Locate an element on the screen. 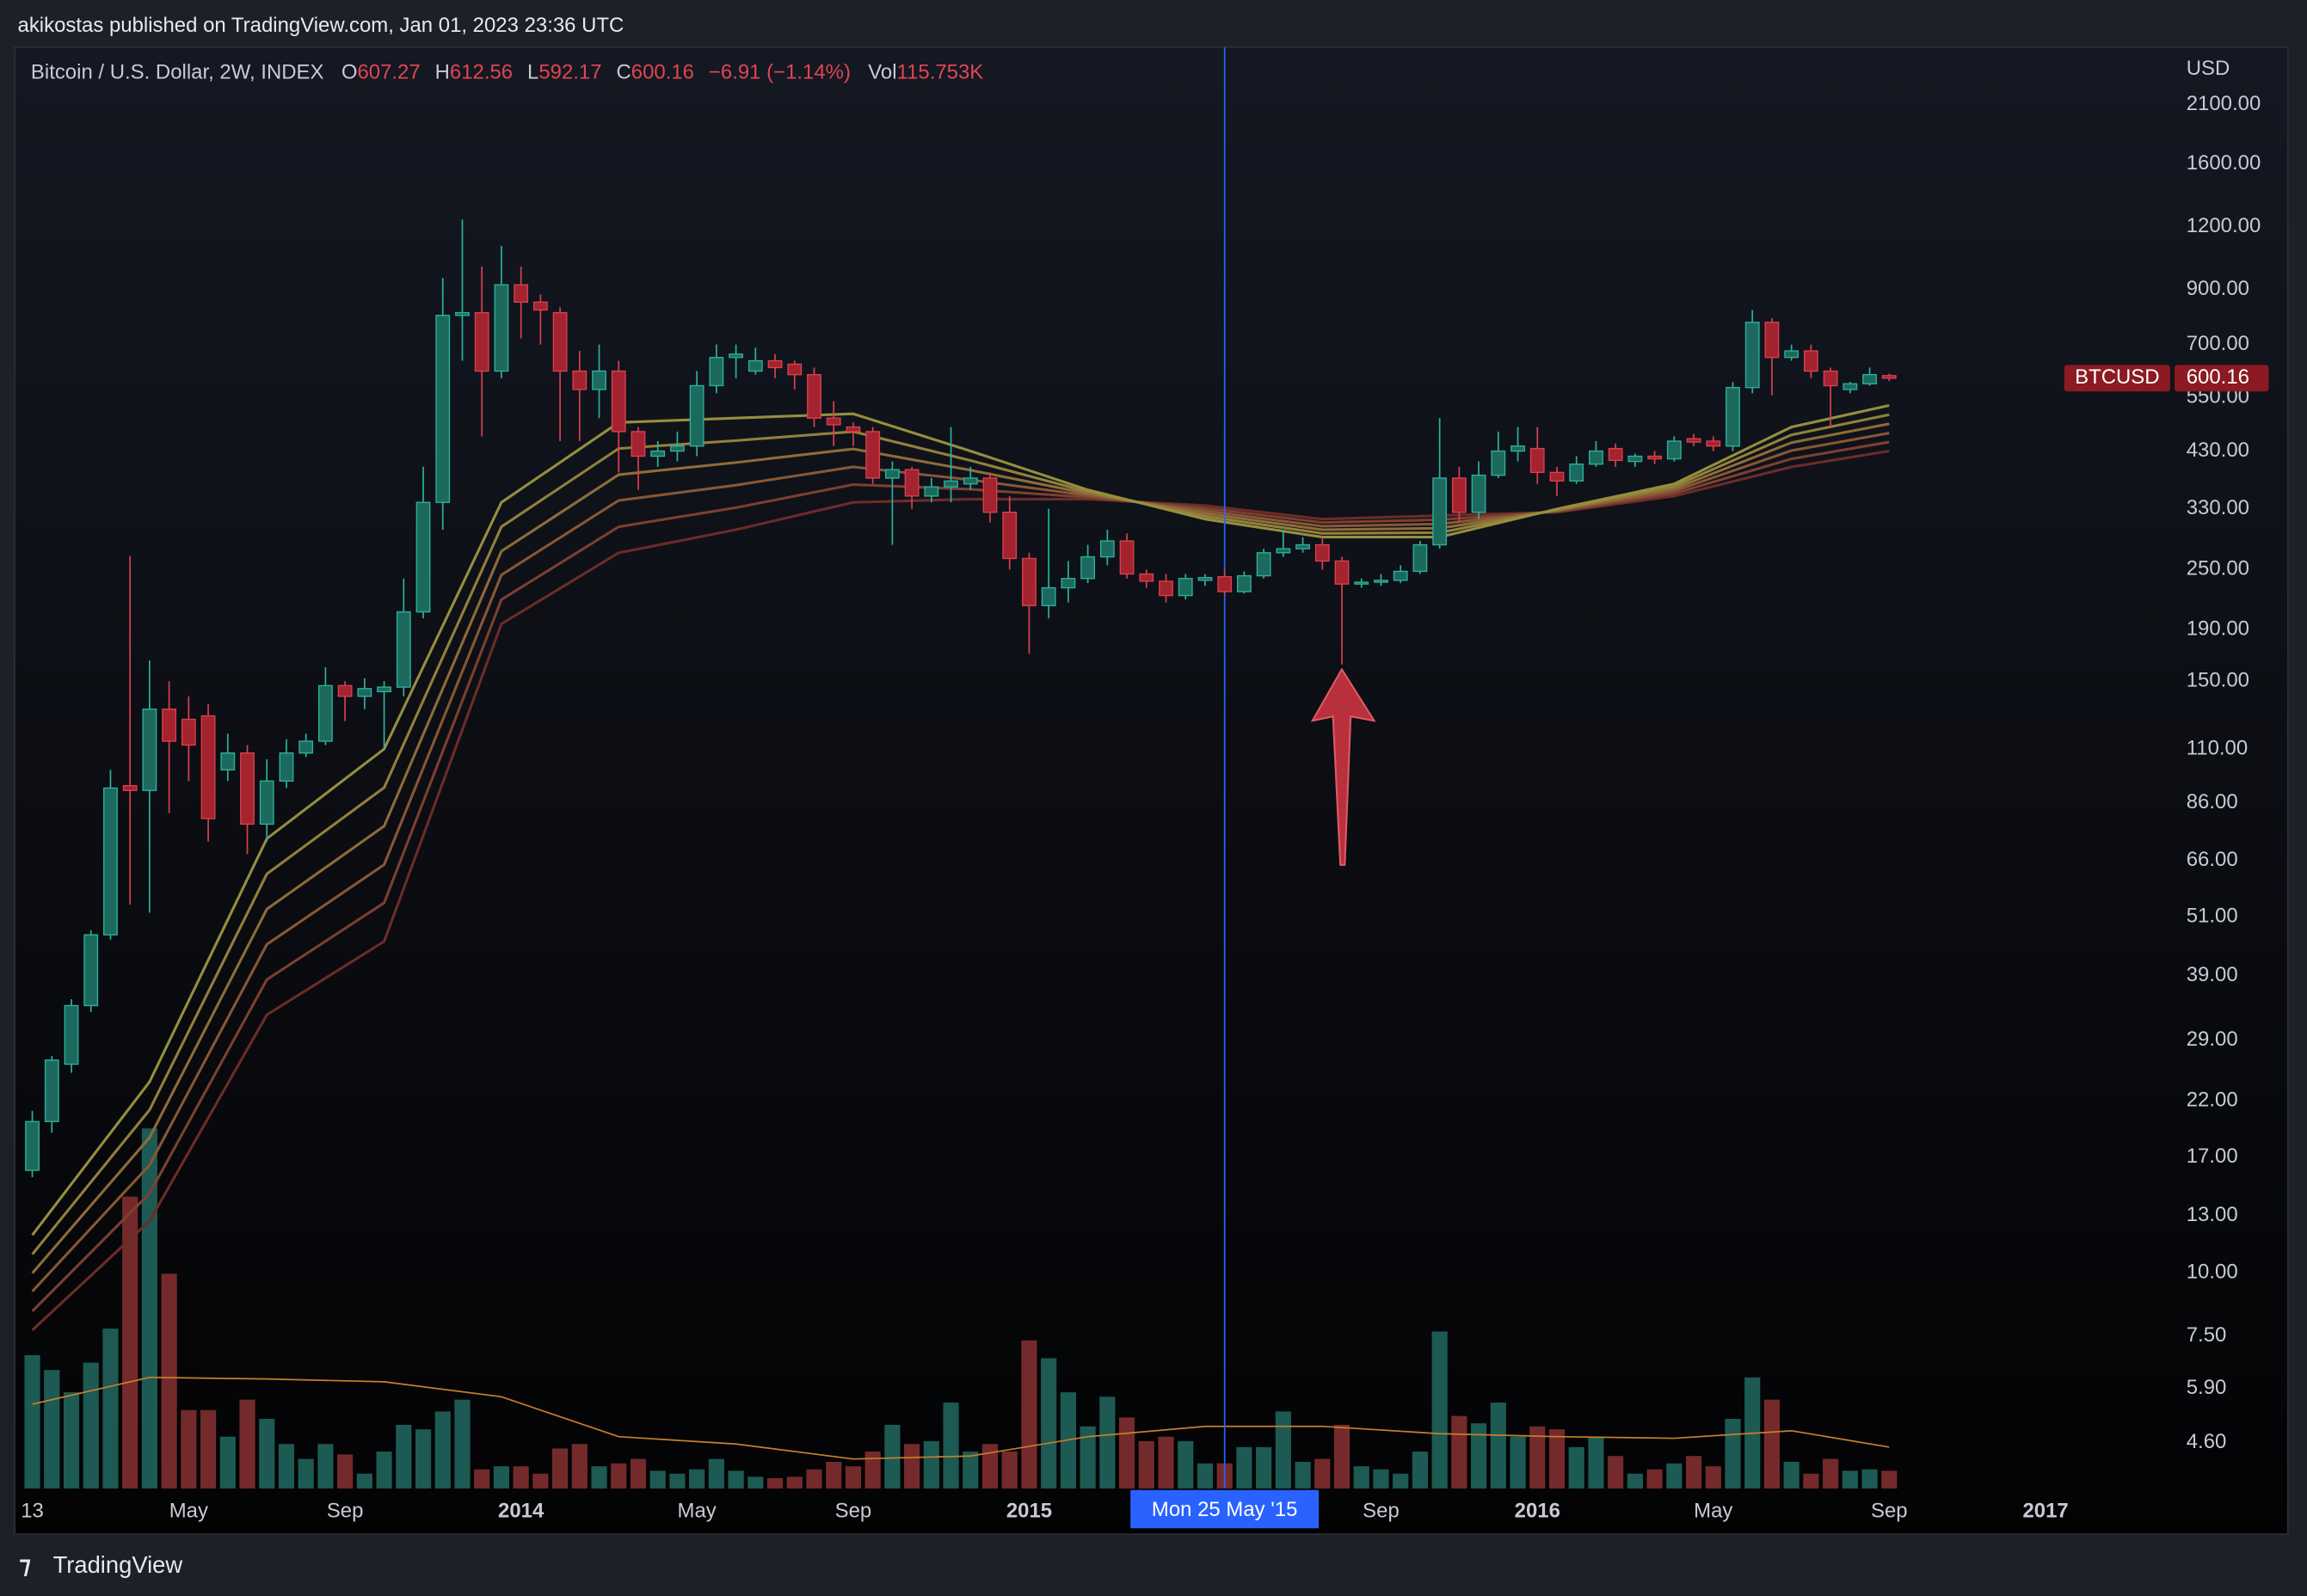 Image resolution: width=2307 pixels, height=1596 pixels. brand: TradingView is located at coordinates (118, 1564).